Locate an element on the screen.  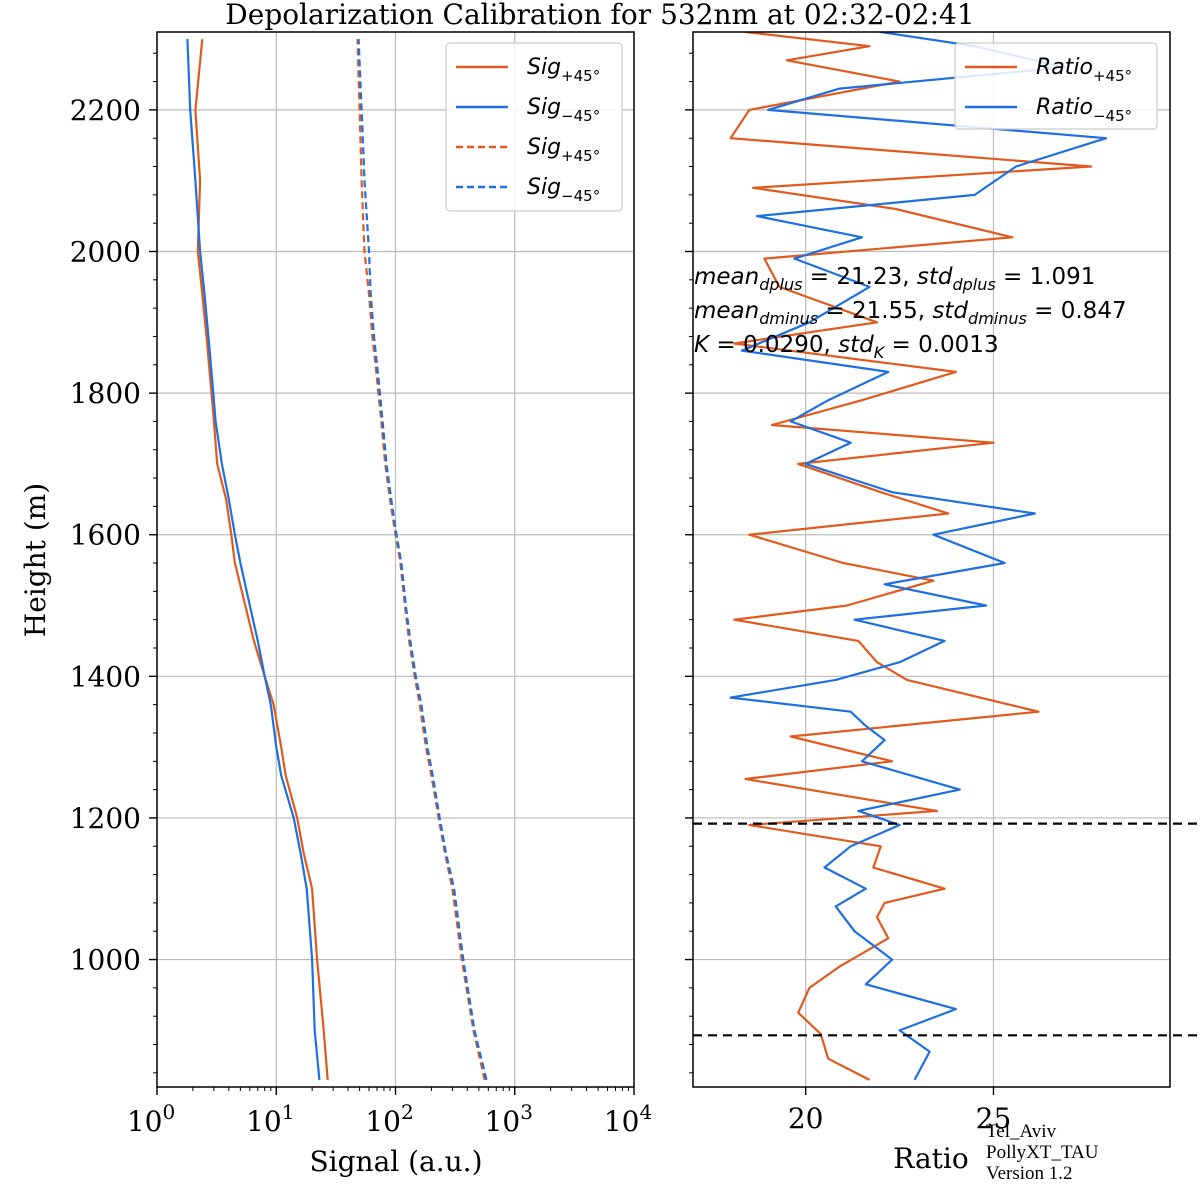
height-tick-label: 2200 is located at coordinates (105, 110).